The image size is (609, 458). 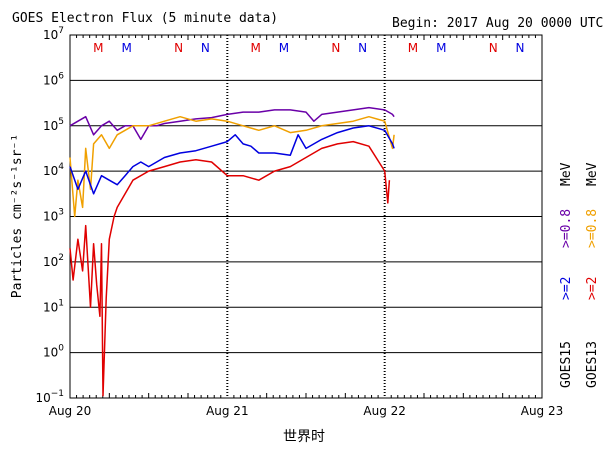 I want to click on y-tick-label: 10⁴, so click(x=53, y=170).